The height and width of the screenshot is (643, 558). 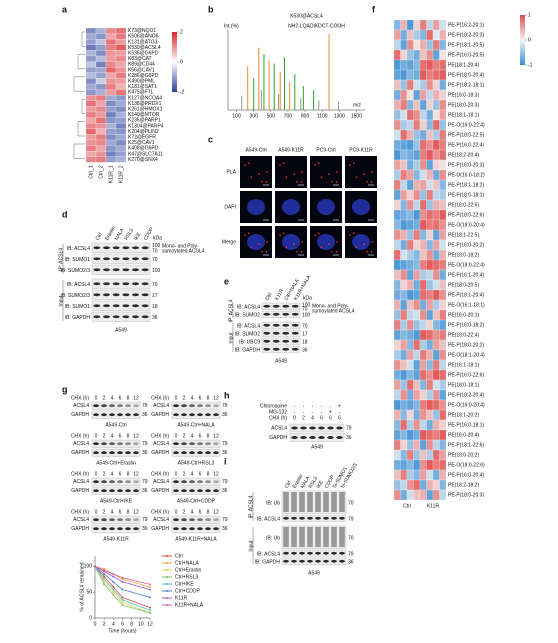 What do you see at coordinates (181, 32) in the screenshot?
I see `colorbar-tick-label: 2` at bounding box center [181, 32].